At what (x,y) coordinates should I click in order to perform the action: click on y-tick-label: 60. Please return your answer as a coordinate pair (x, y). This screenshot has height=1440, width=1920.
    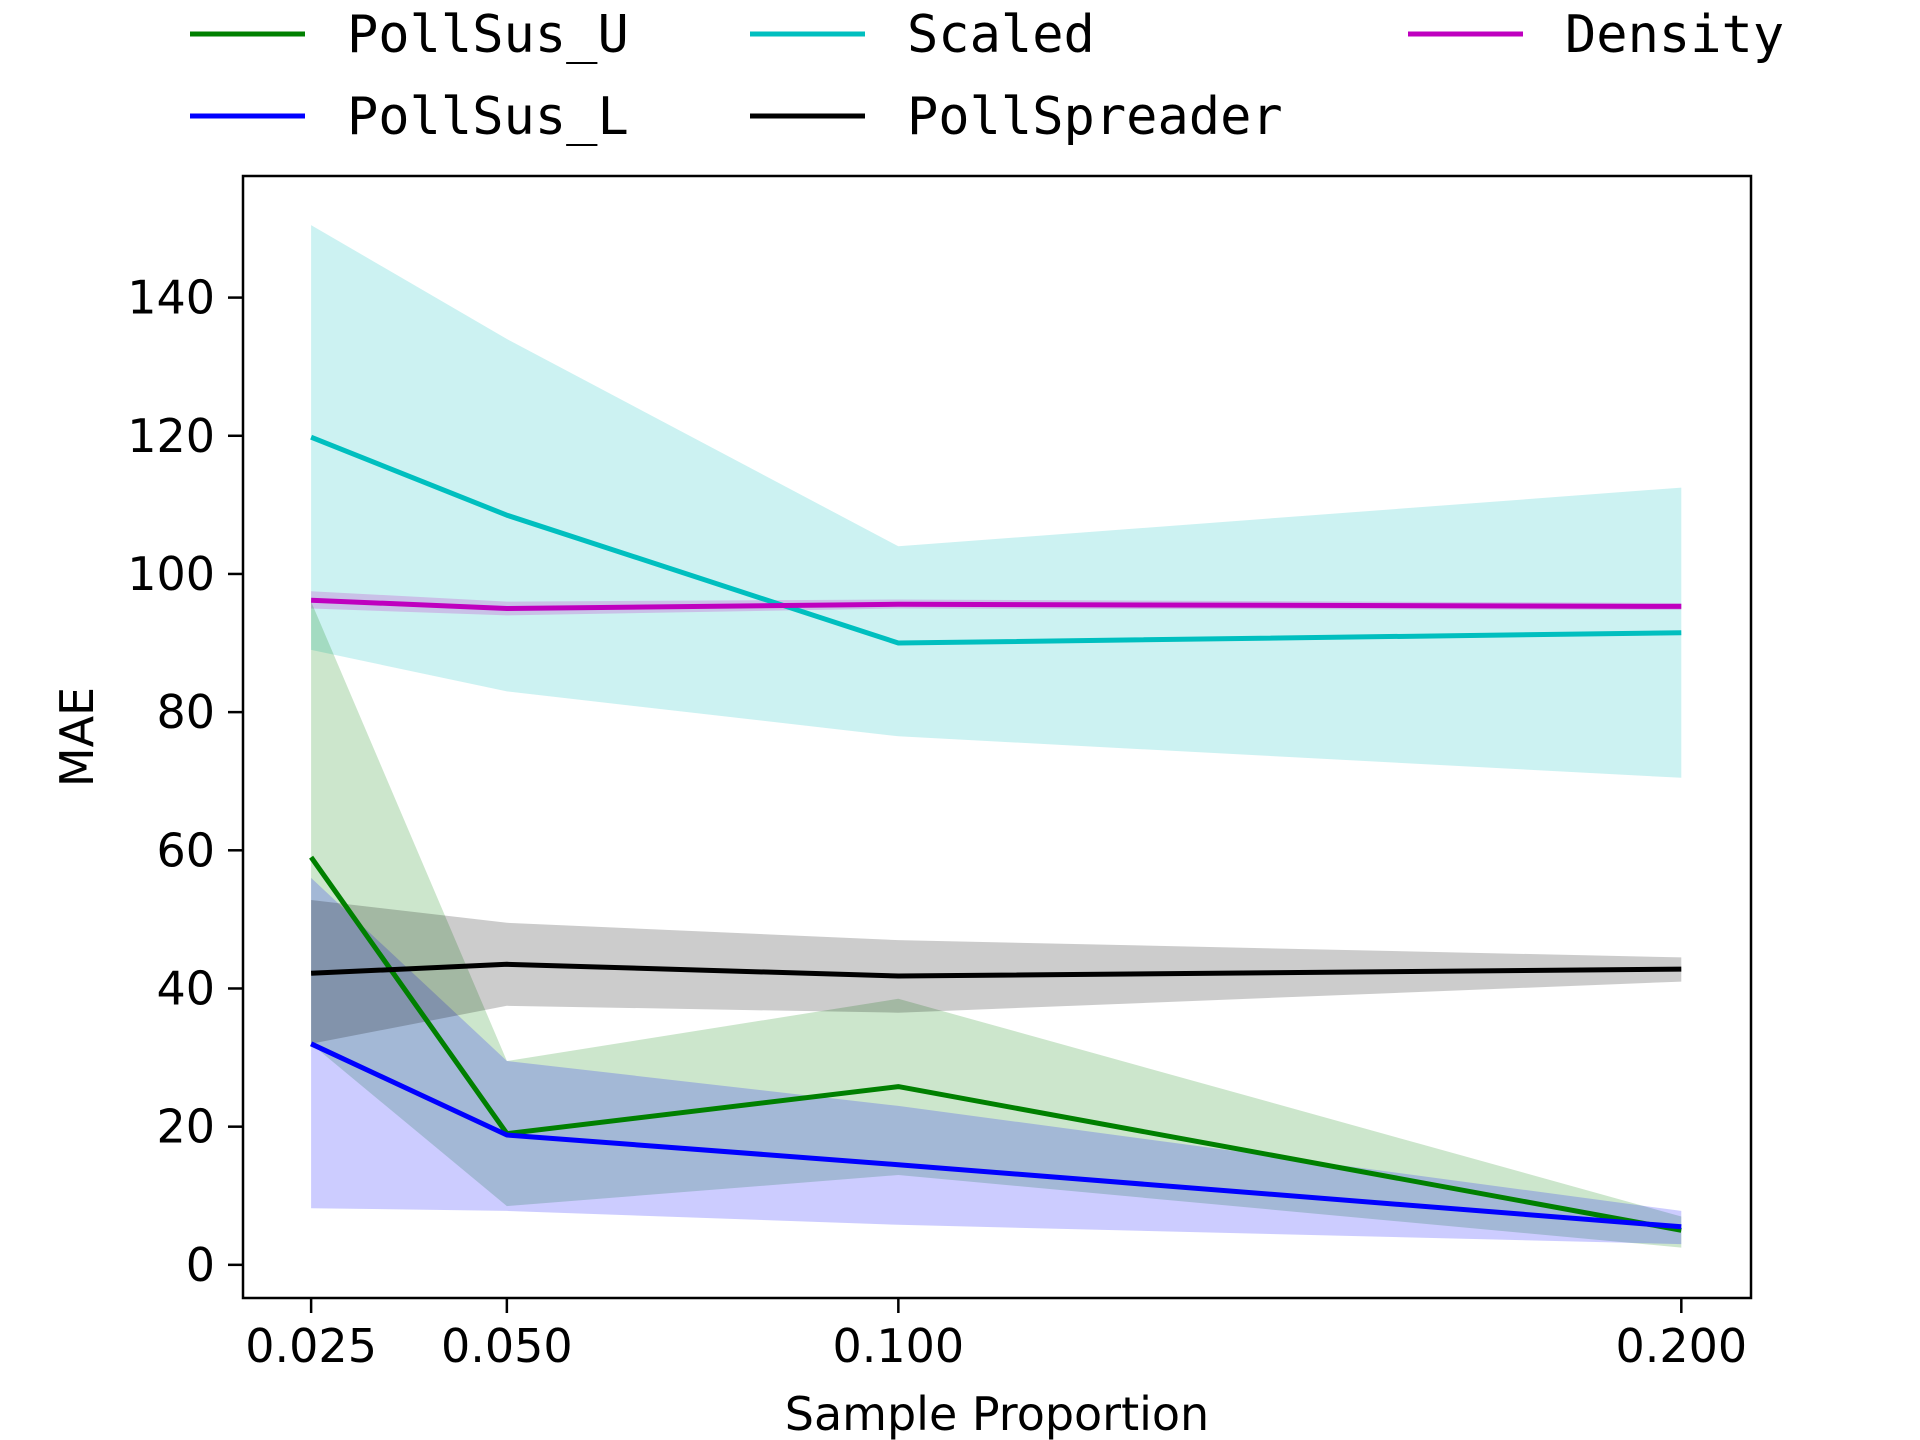
    Looking at the image, I should click on (185, 850).